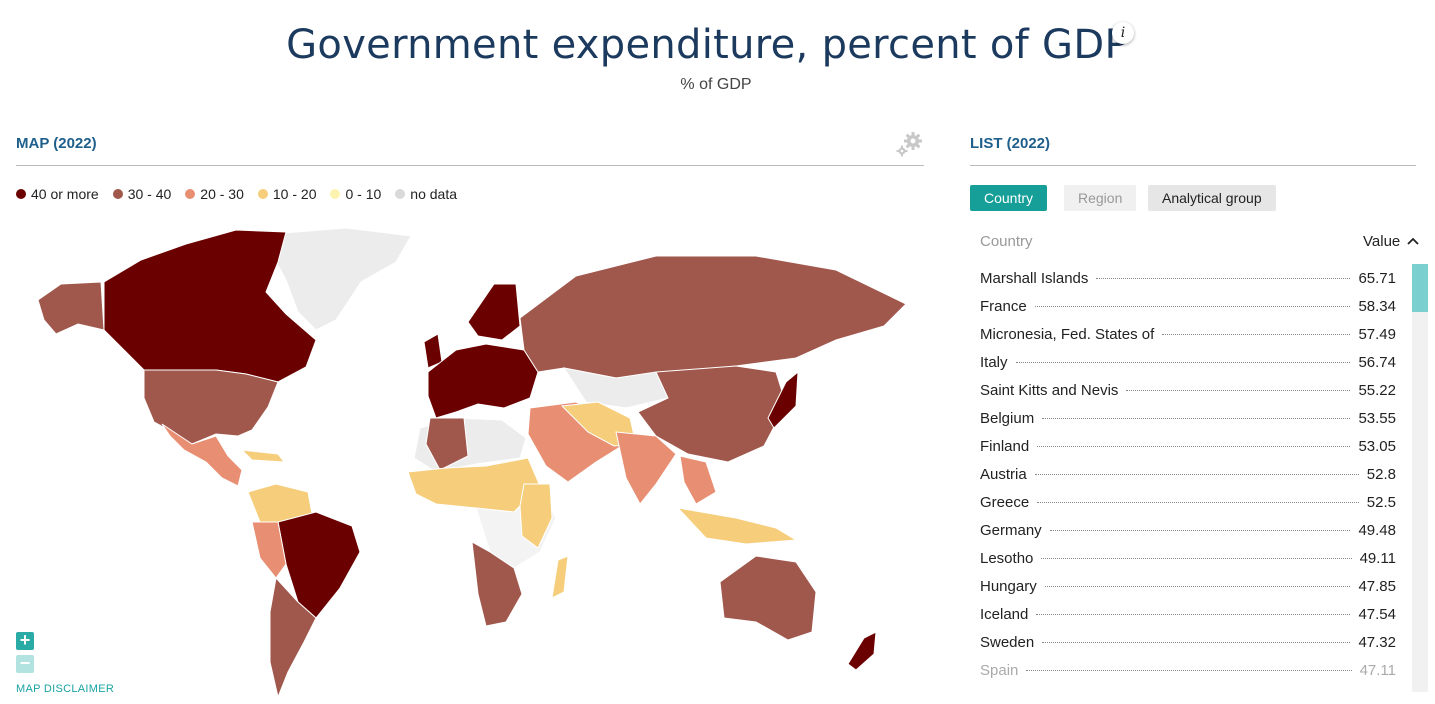 The height and width of the screenshot is (704, 1435). I want to click on info-icon: i, so click(1123, 33).